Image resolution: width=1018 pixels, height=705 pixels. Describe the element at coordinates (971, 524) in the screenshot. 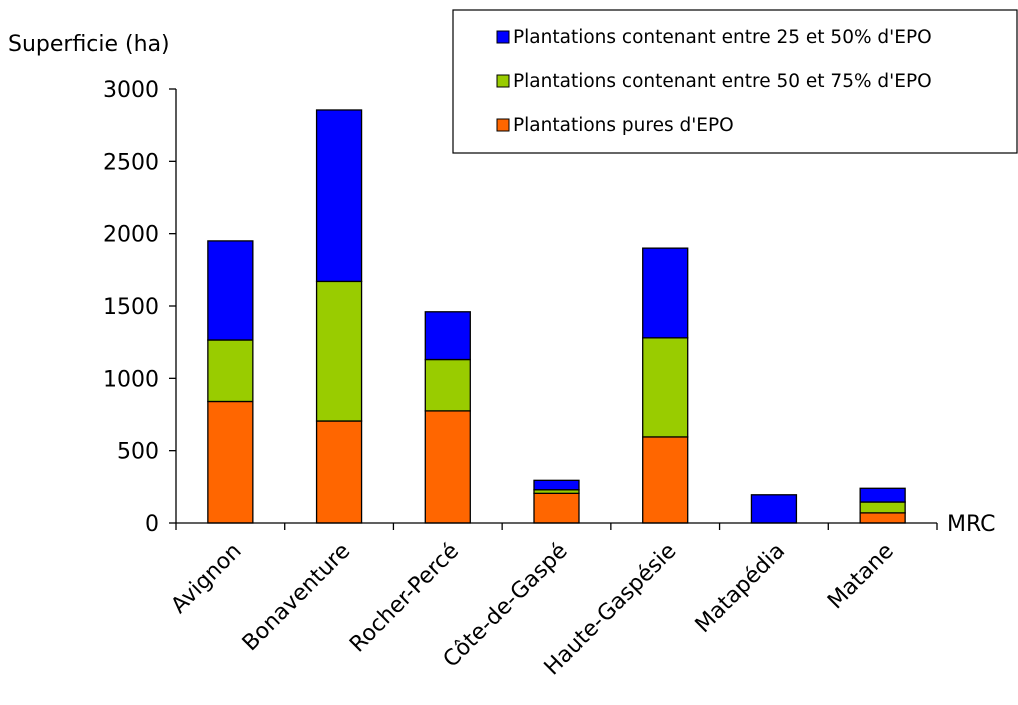

I see `x-axis-label: MRC` at that location.